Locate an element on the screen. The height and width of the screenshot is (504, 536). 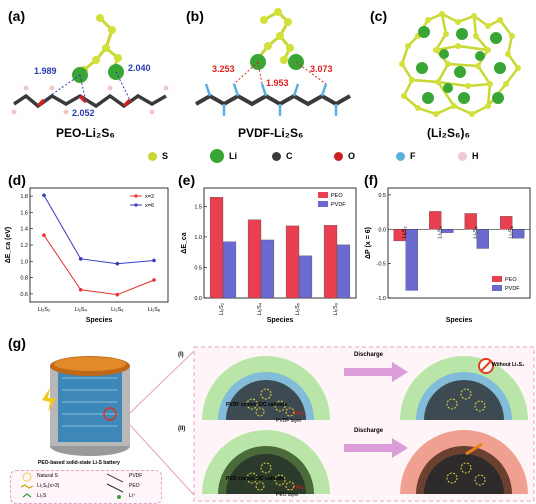
discharge-1-arrow is located at coordinates (376, 372).